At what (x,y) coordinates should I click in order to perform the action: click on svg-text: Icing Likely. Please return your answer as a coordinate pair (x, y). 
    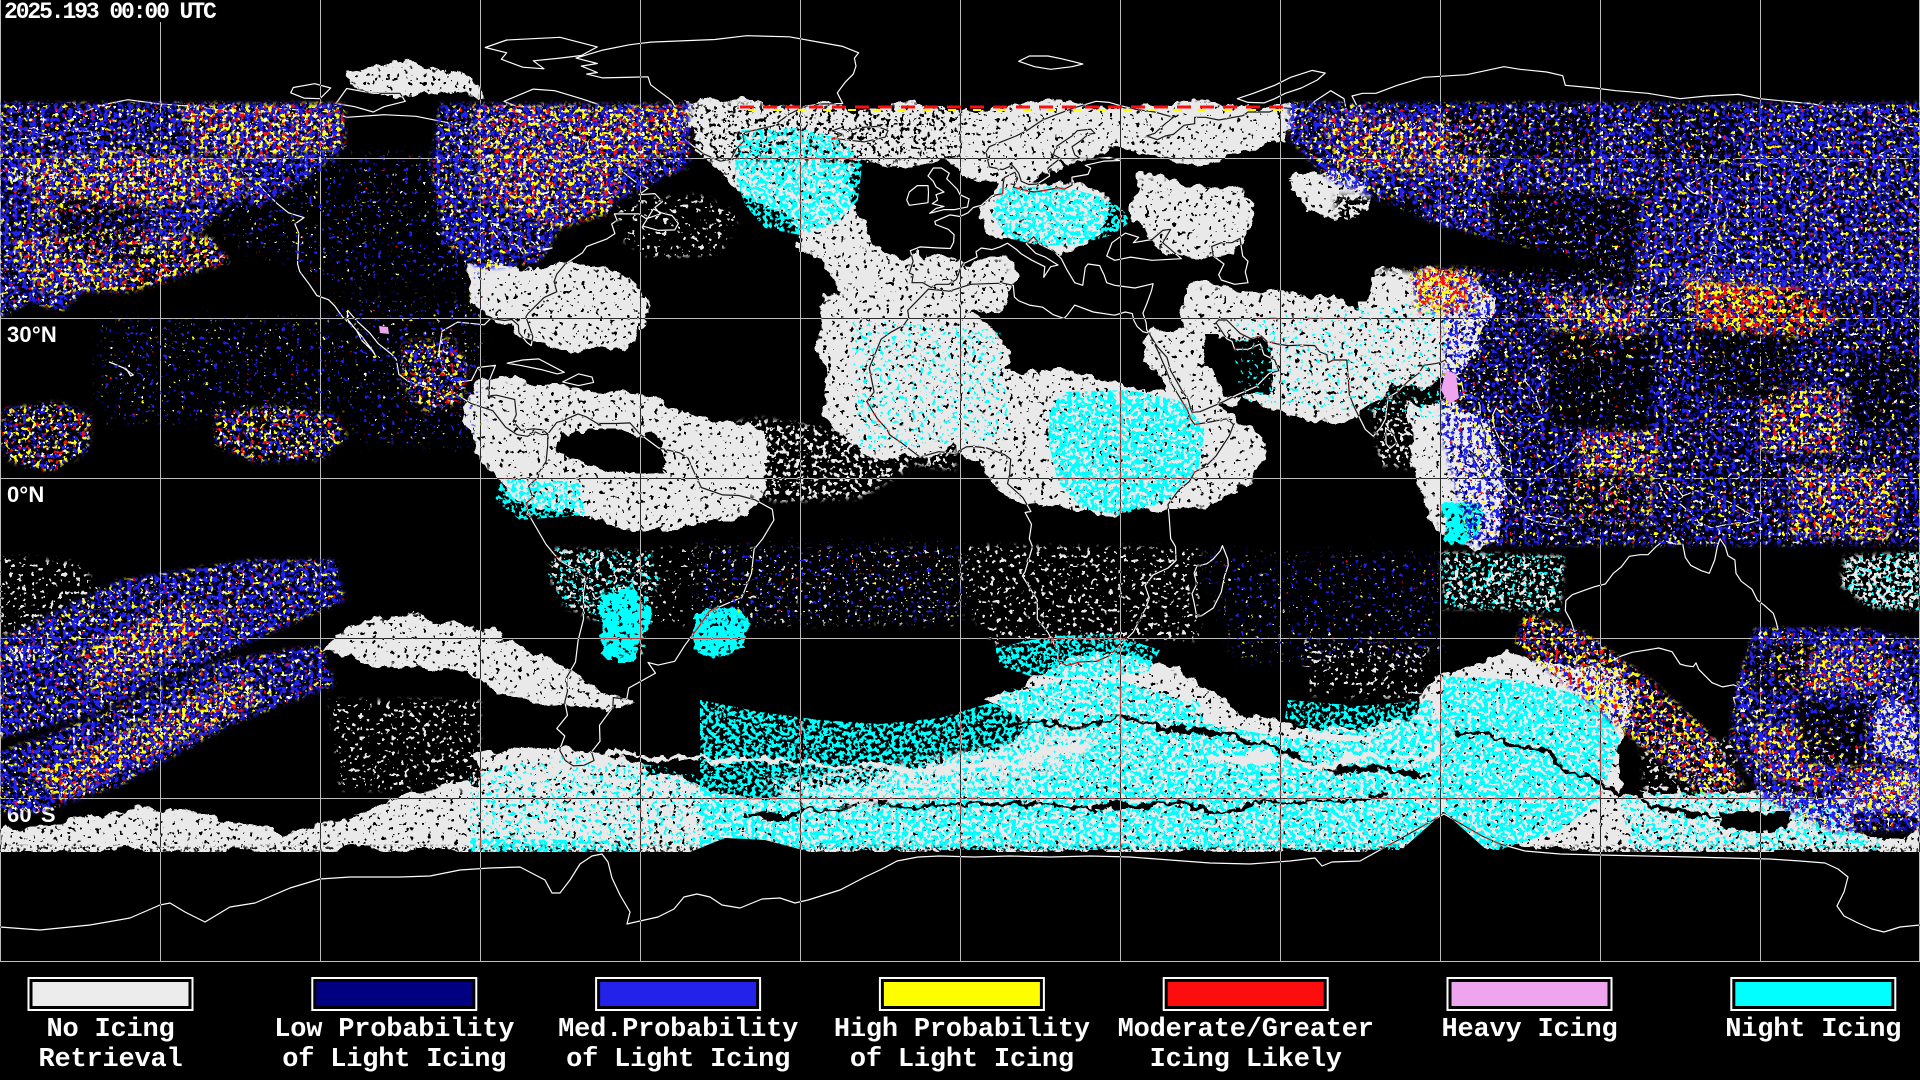
    Looking at the image, I should click on (1246, 1060).